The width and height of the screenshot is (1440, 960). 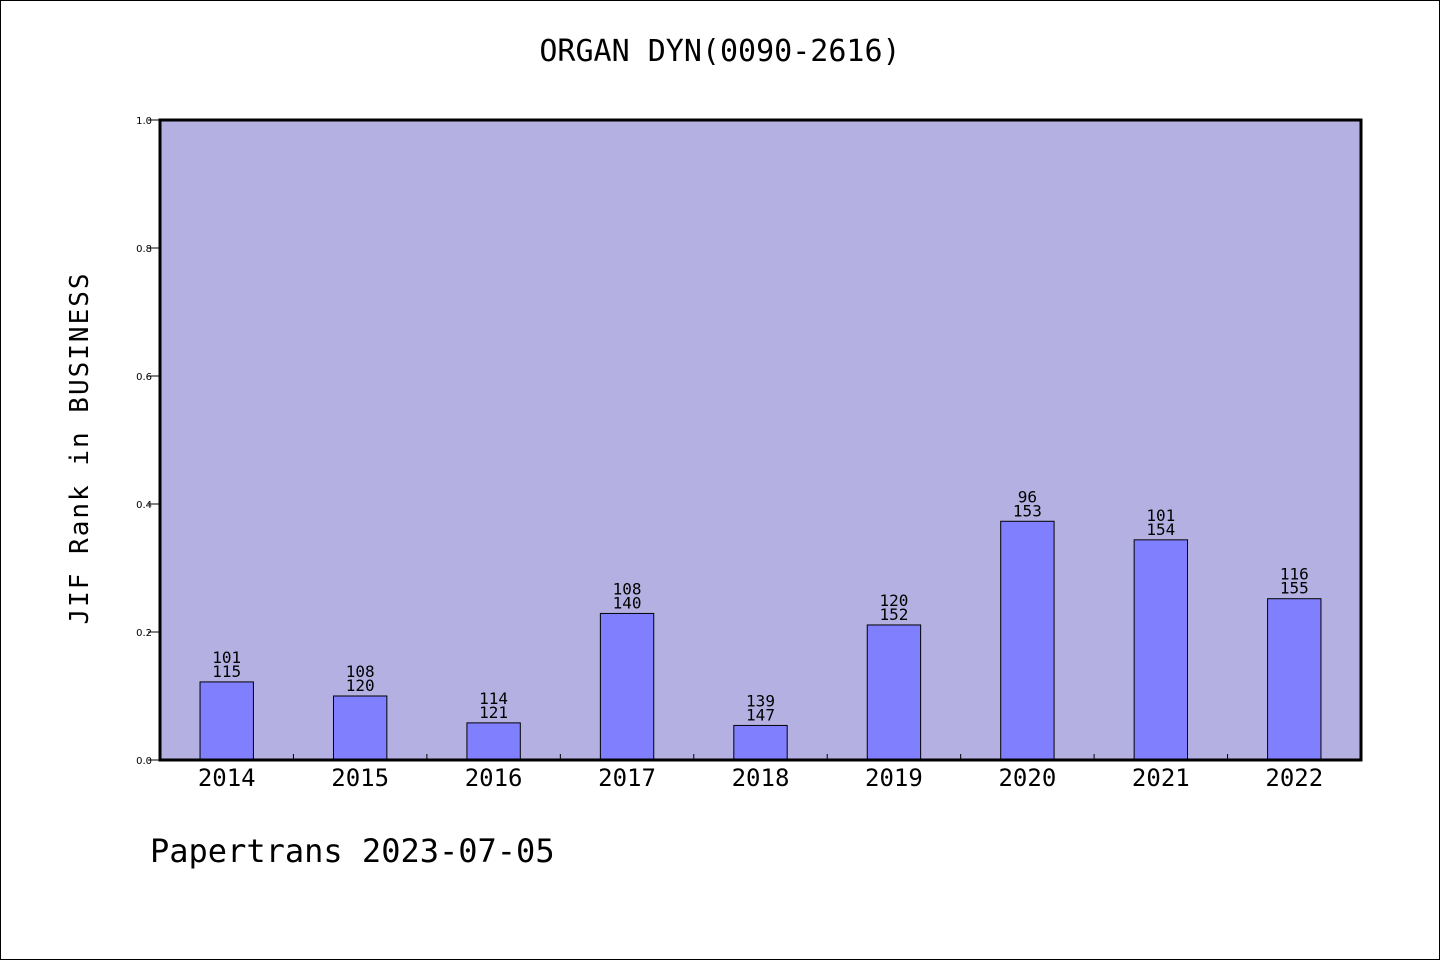 What do you see at coordinates (226, 671) in the screenshot?
I see `bar-total-label: 115` at bounding box center [226, 671].